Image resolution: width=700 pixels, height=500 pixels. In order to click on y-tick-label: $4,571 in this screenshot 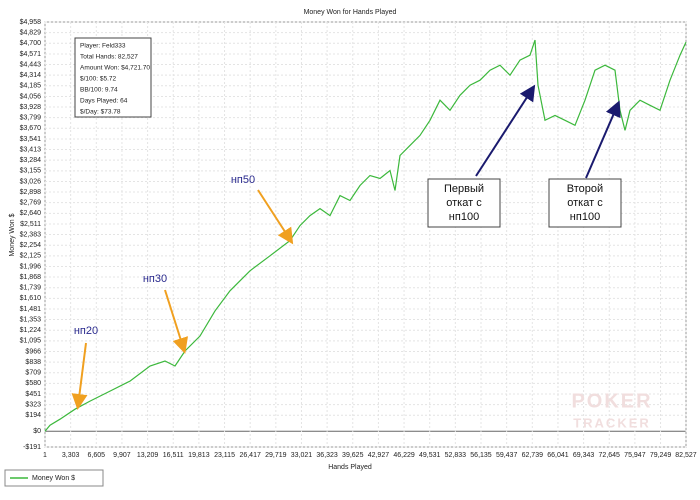, I will do `click(31, 54)`.